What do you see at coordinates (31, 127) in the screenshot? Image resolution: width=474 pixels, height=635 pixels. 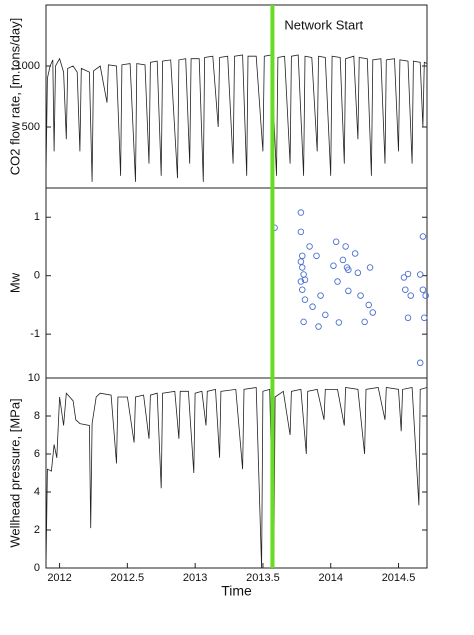 I see `y-tick-label: 500` at bounding box center [31, 127].